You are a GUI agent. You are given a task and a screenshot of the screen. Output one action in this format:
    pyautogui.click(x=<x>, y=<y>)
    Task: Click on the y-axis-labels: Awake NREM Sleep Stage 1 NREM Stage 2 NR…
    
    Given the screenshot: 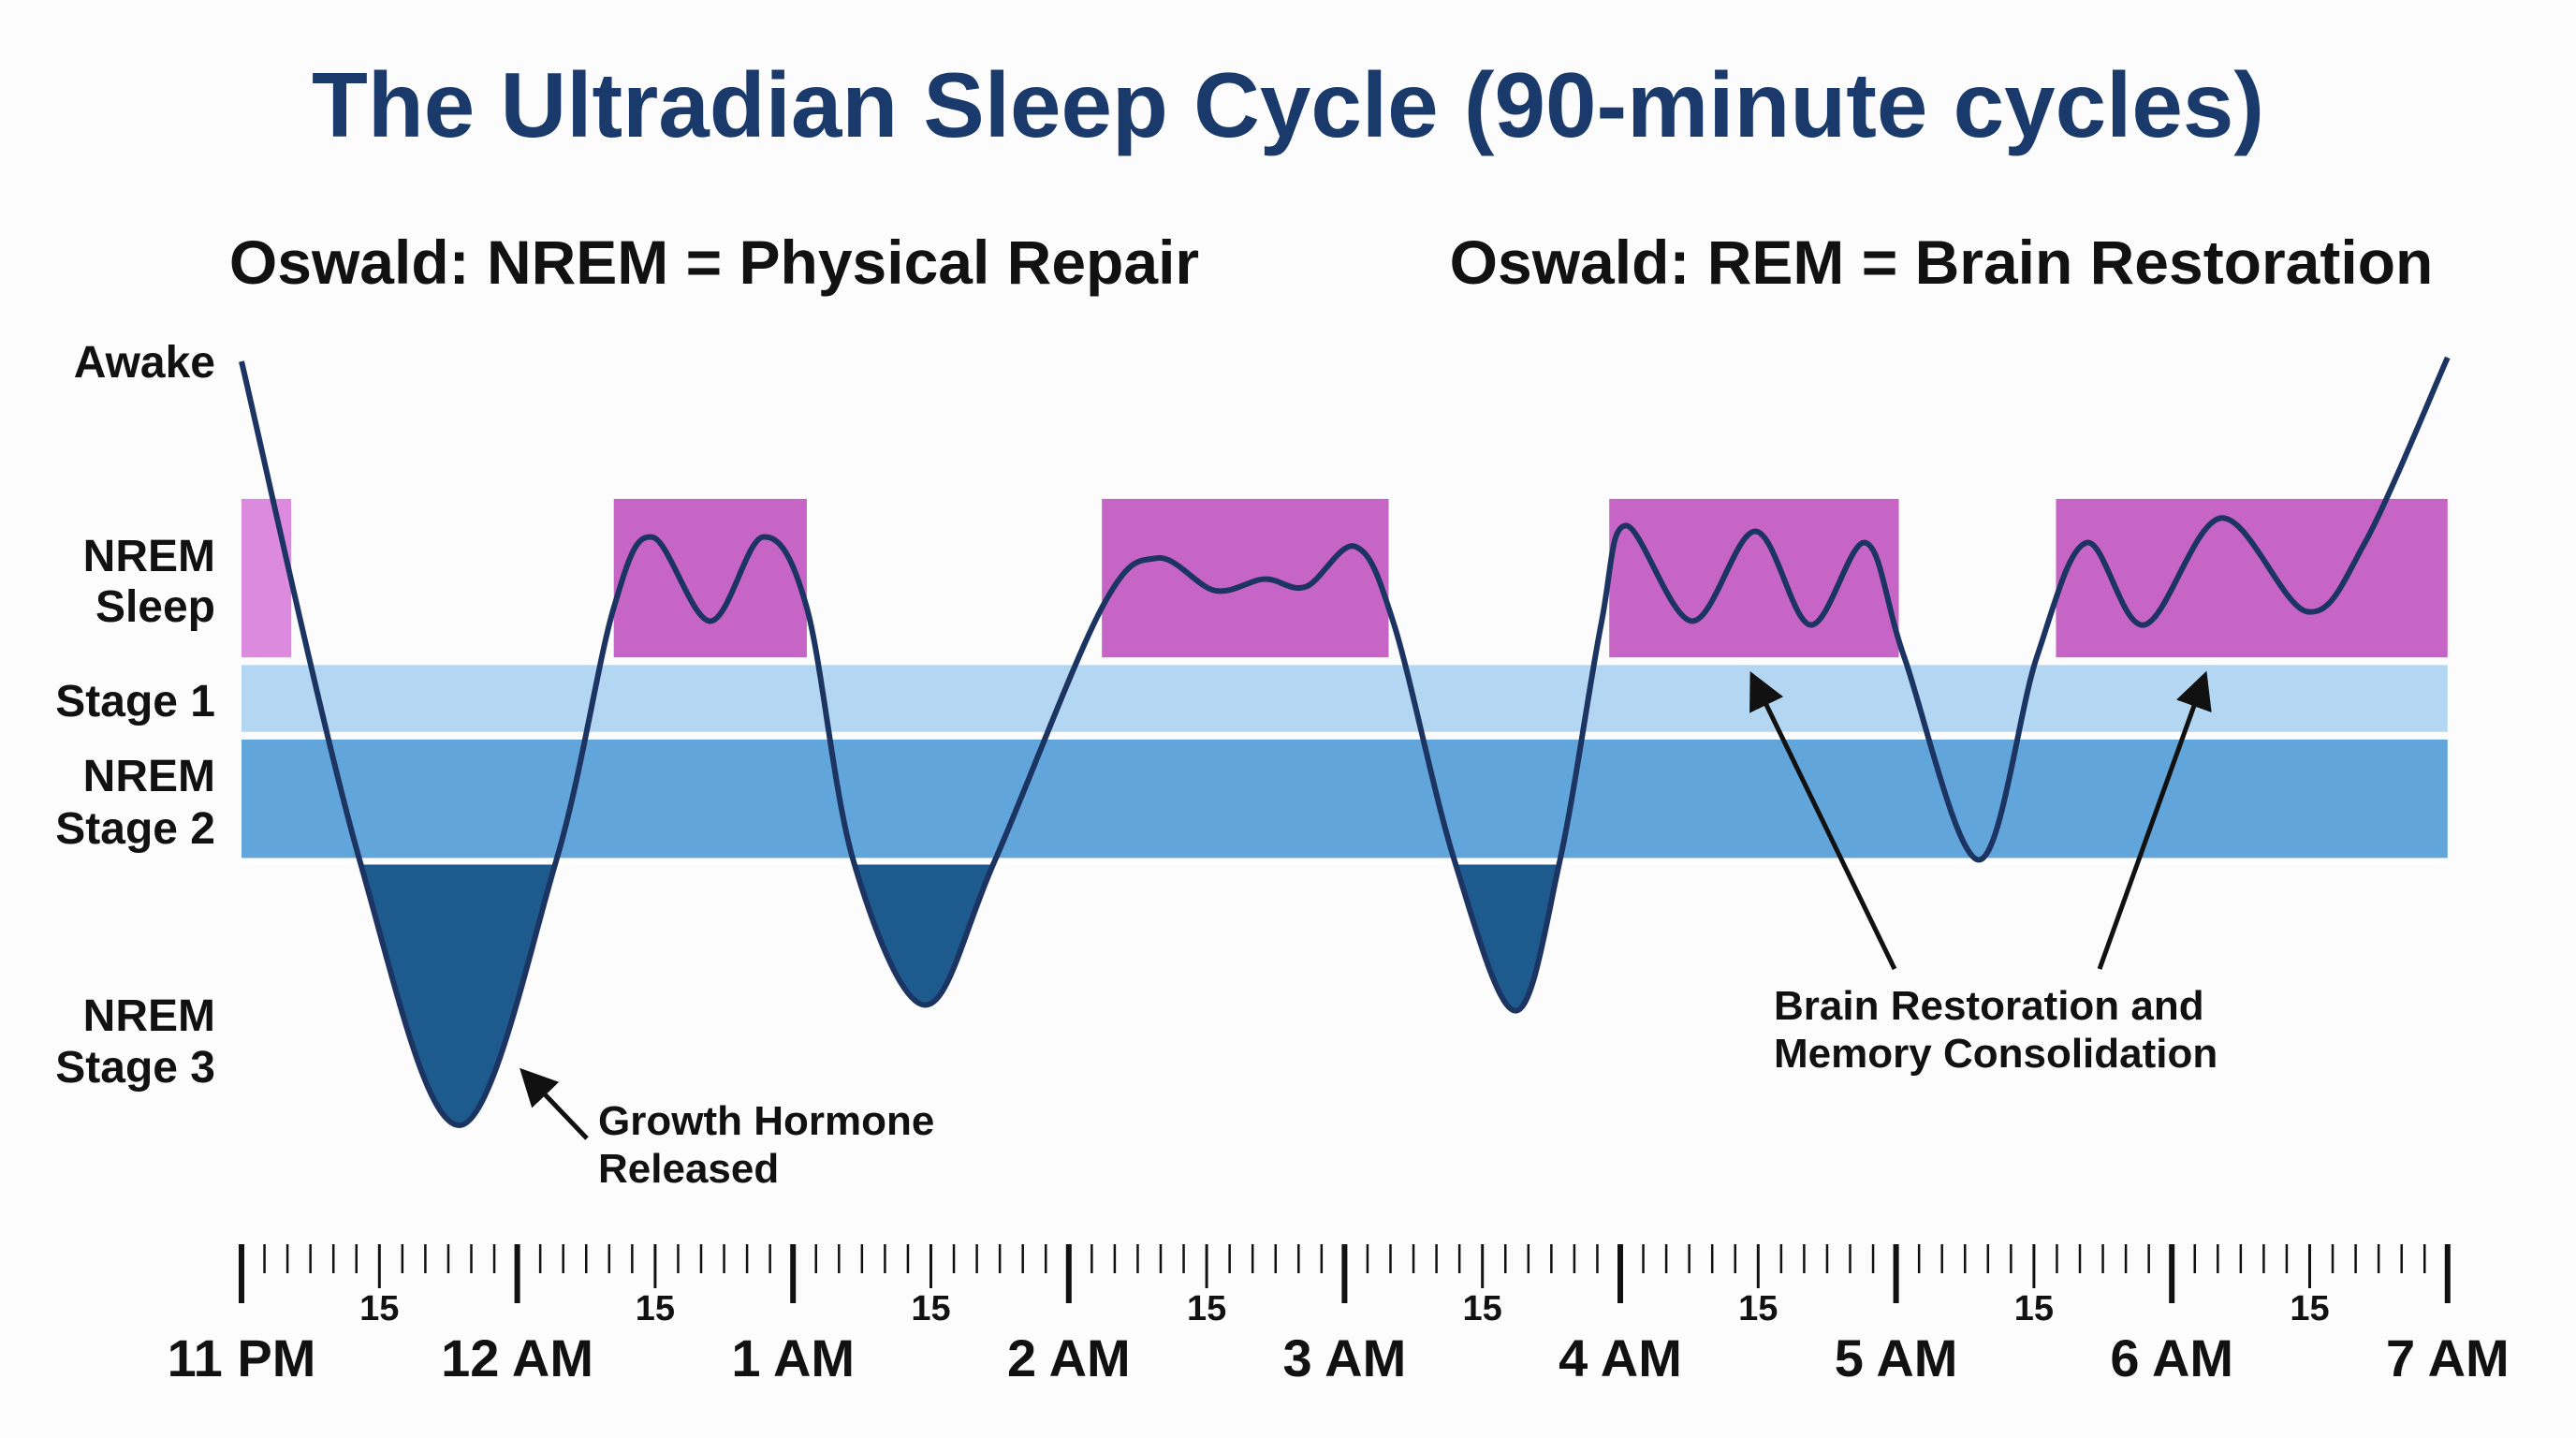 What is the action you would take?
    pyautogui.click(x=135, y=715)
    